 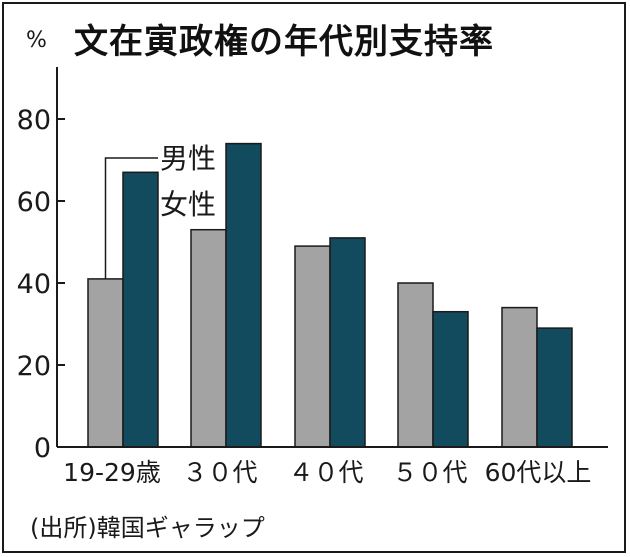 I want to click on y-tick-label: 80, so click(x=34, y=120).